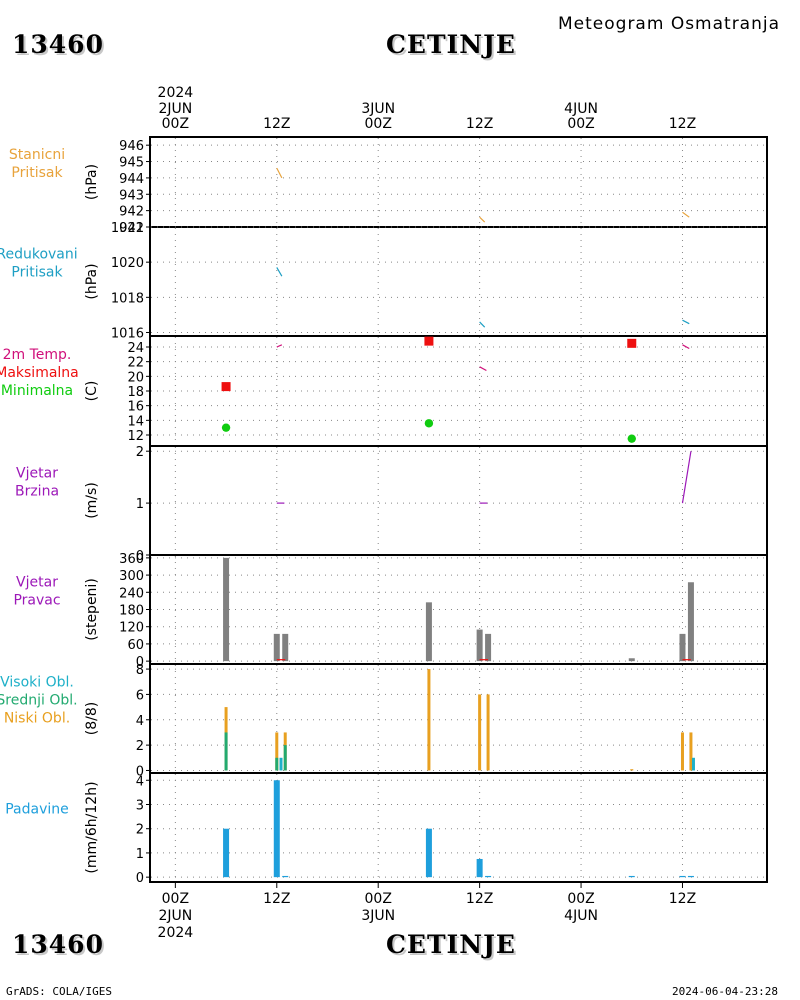 The width and height of the screenshot is (800, 1000). Describe the element at coordinates (92, 500) in the screenshot. I see `panel-unit-label: (m/s)` at that location.